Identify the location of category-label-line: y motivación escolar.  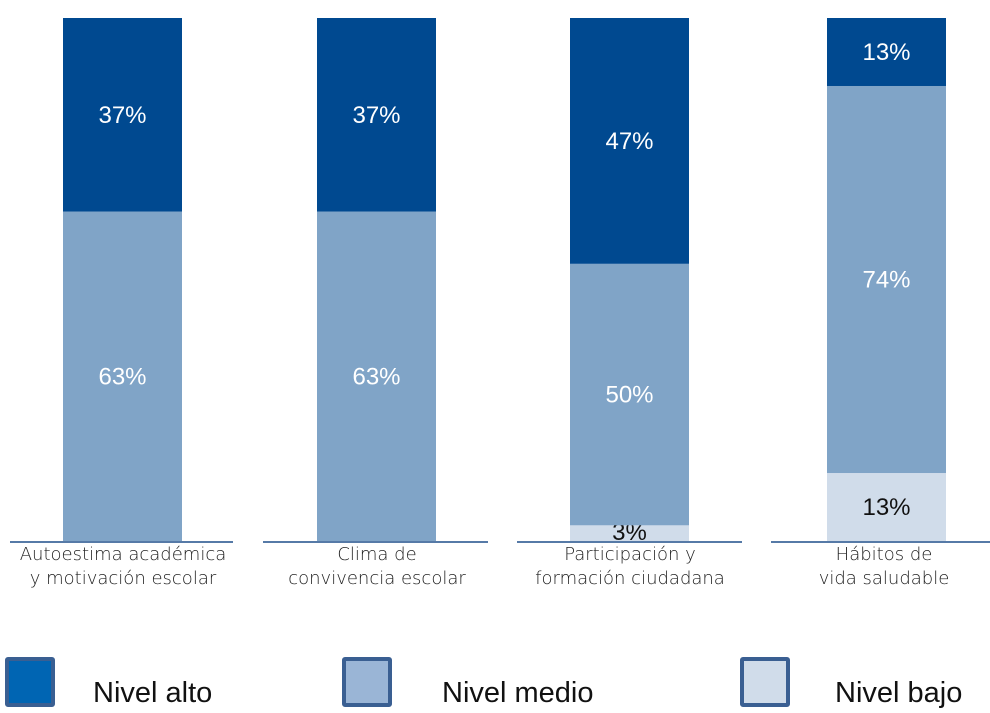
(123, 578).